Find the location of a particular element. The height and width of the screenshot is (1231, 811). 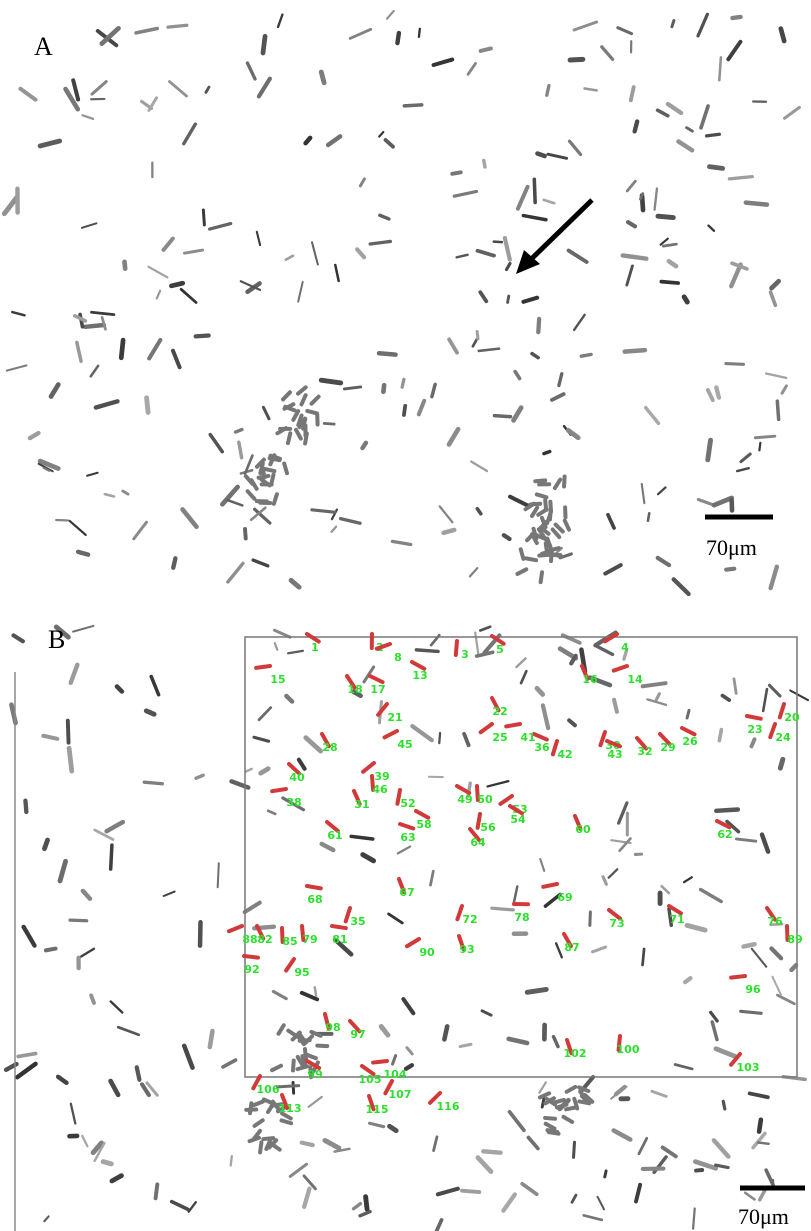

object-label: 72 is located at coordinates (469, 919).